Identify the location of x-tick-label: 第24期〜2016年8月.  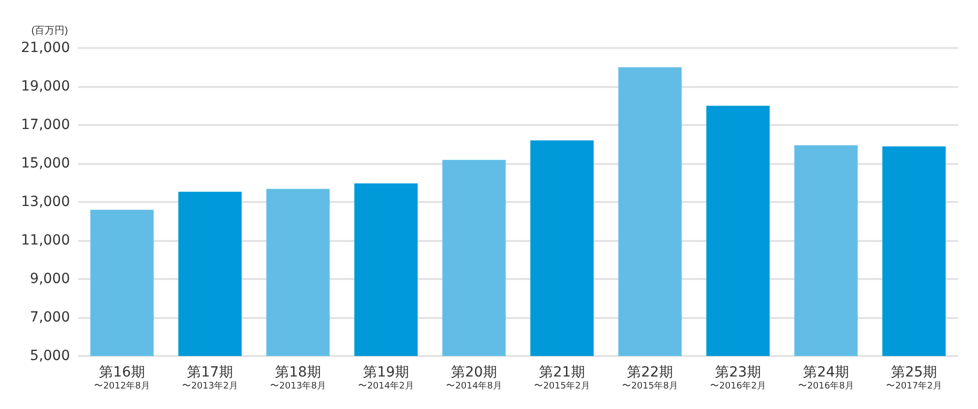
(826, 378).